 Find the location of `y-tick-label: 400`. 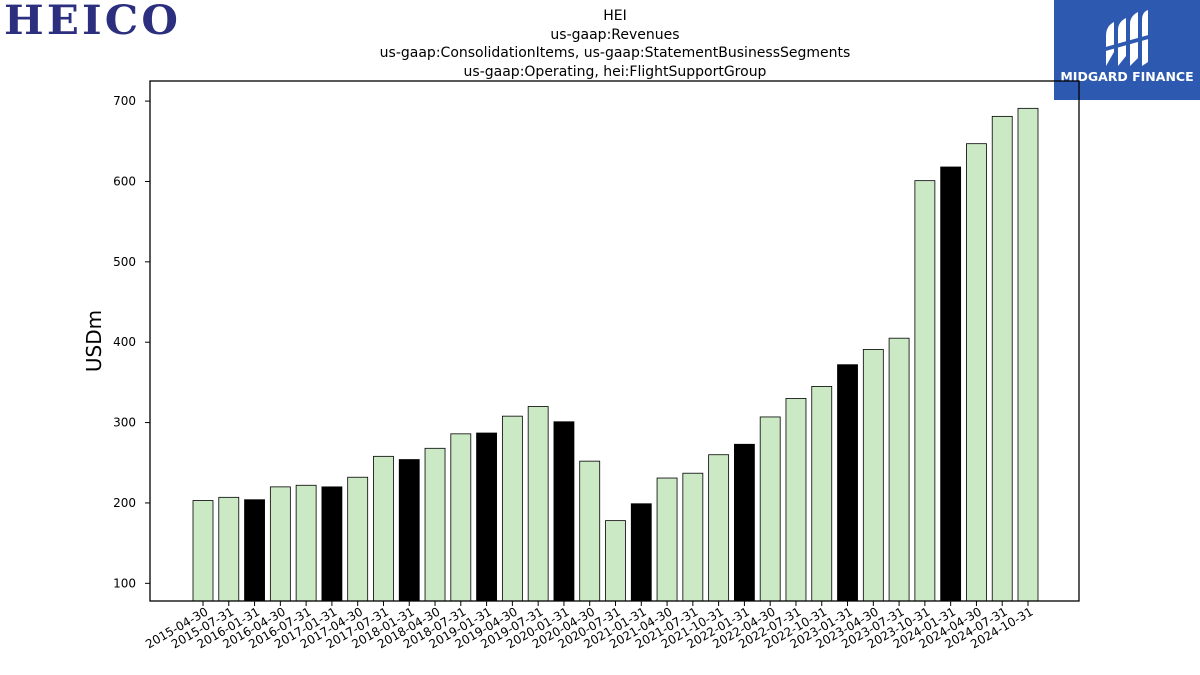

y-tick-label: 400 is located at coordinates (124, 342).